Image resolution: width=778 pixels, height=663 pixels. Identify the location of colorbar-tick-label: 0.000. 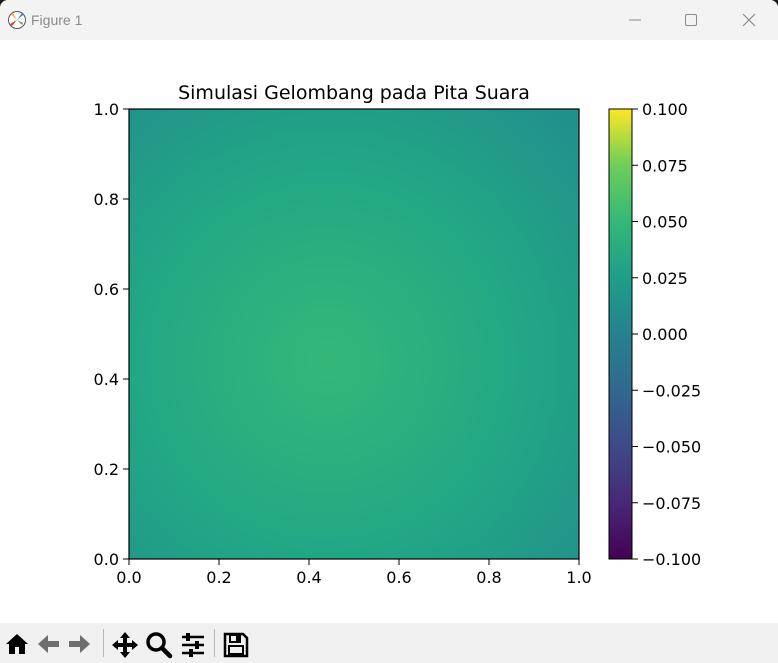
(665, 334).